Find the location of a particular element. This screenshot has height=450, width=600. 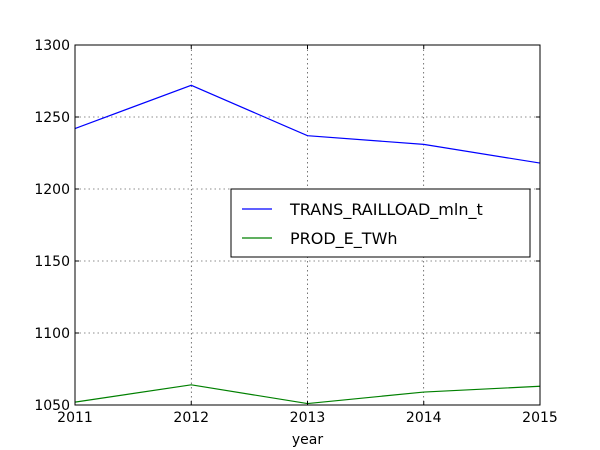

x-tick-label: 2015 is located at coordinates (540, 418).